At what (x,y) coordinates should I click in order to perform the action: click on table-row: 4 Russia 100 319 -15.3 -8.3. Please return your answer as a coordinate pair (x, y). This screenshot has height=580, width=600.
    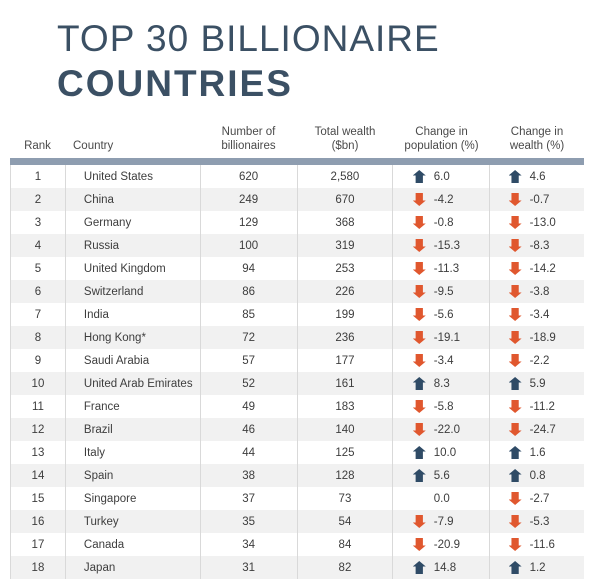
    Looking at the image, I should click on (297, 245).